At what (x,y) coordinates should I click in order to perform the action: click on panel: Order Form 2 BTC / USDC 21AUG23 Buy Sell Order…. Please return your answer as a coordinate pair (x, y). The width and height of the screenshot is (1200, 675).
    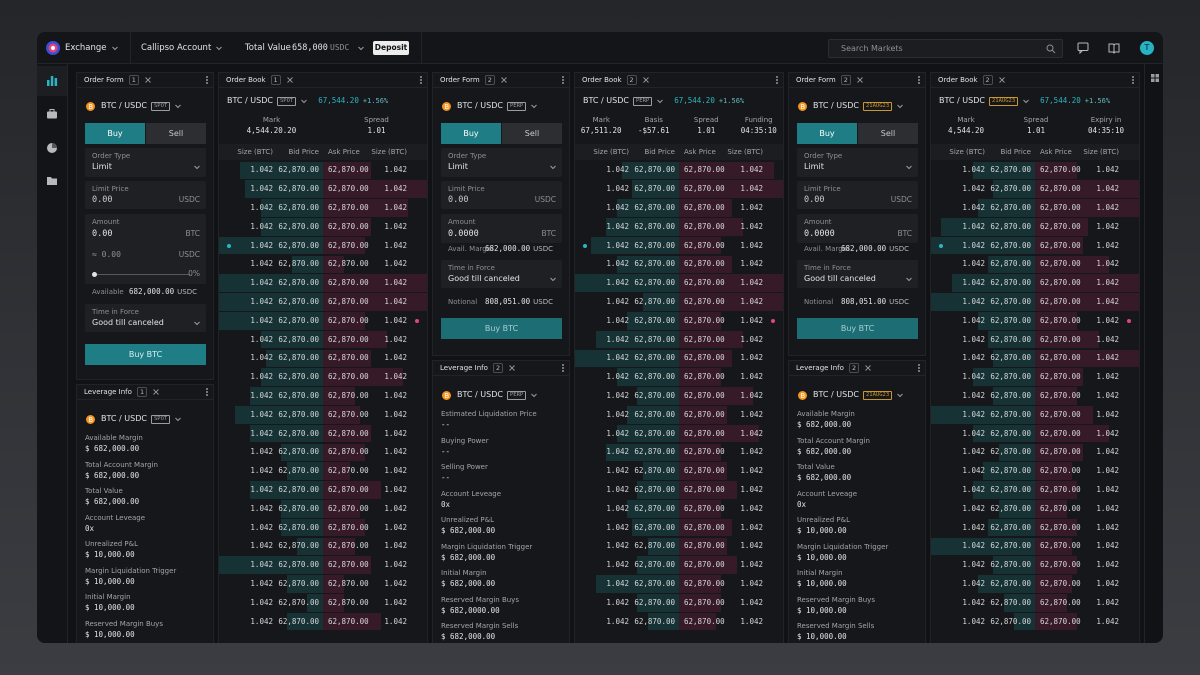
    Looking at the image, I should click on (857, 214).